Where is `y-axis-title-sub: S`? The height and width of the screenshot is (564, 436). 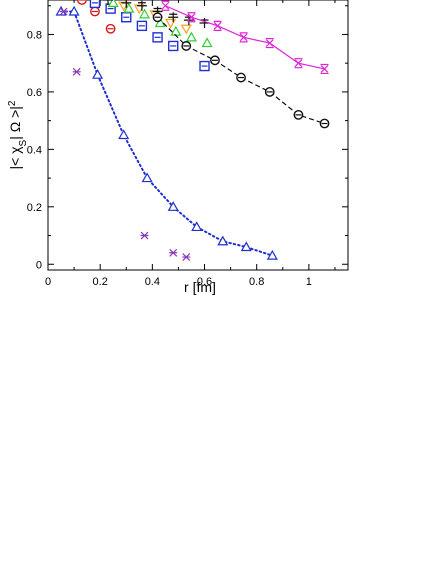
y-axis-title-sub: S is located at coordinates (23, 142).